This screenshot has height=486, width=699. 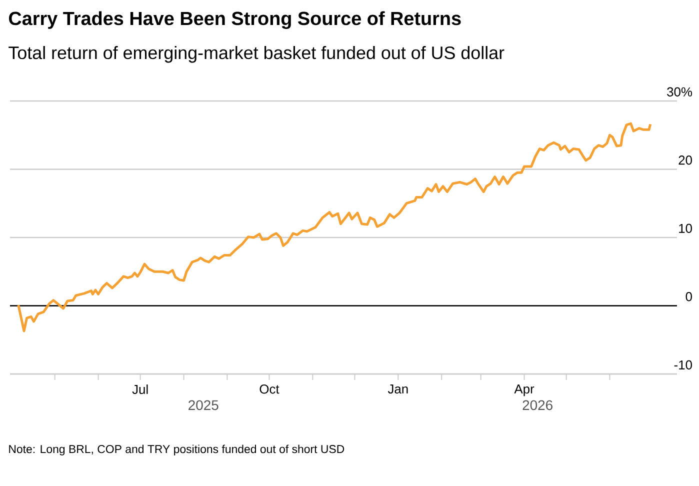 What do you see at coordinates (398, 389) in the screenshot?
I see `x-tick-label: Jan` at bounding box center [398, 389].